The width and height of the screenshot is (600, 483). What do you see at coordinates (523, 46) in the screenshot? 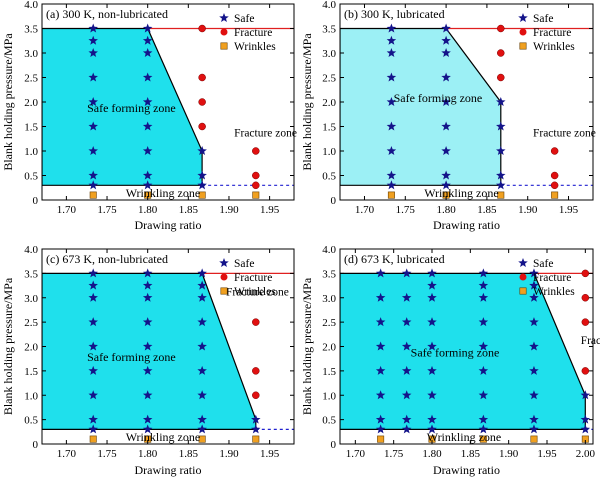
I see `legend-wrinkles-square` at bounding box center [523, 46].